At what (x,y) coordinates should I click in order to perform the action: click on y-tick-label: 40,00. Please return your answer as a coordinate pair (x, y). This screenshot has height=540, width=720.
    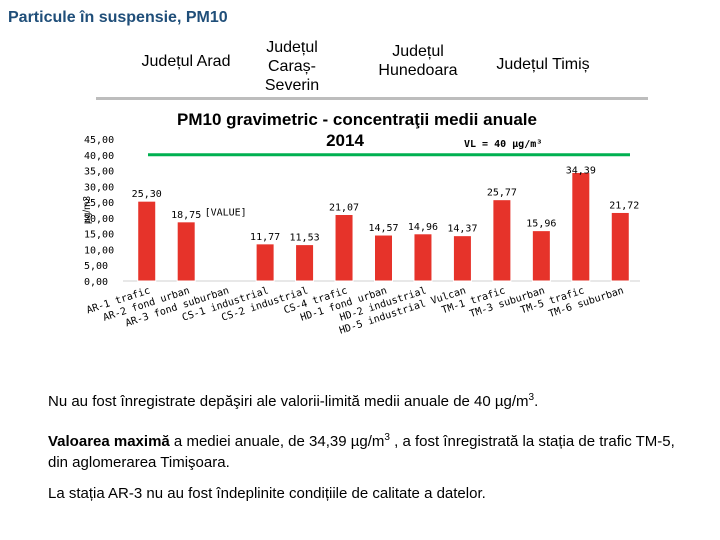
    Looking at the image, I should click on (99, 156).